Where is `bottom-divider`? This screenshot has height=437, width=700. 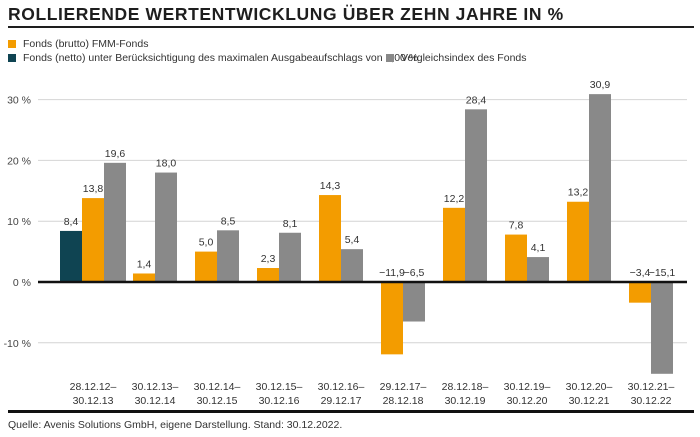 bottom-divider is located at coordinates (351, 411).